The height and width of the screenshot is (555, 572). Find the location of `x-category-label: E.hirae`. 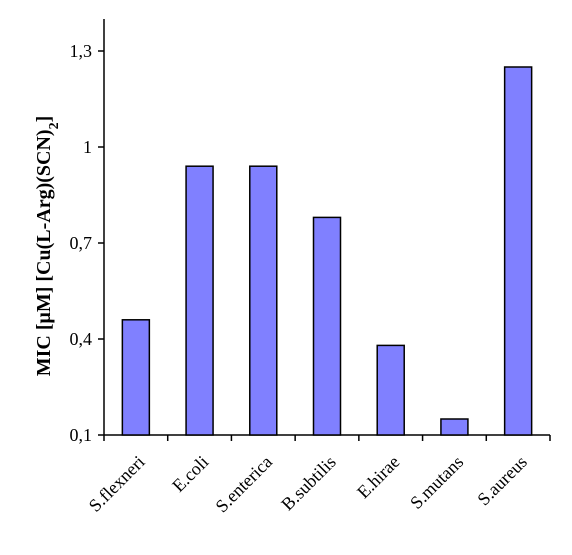

x-category-label: E.hirae is located at coordinates (378, 477).